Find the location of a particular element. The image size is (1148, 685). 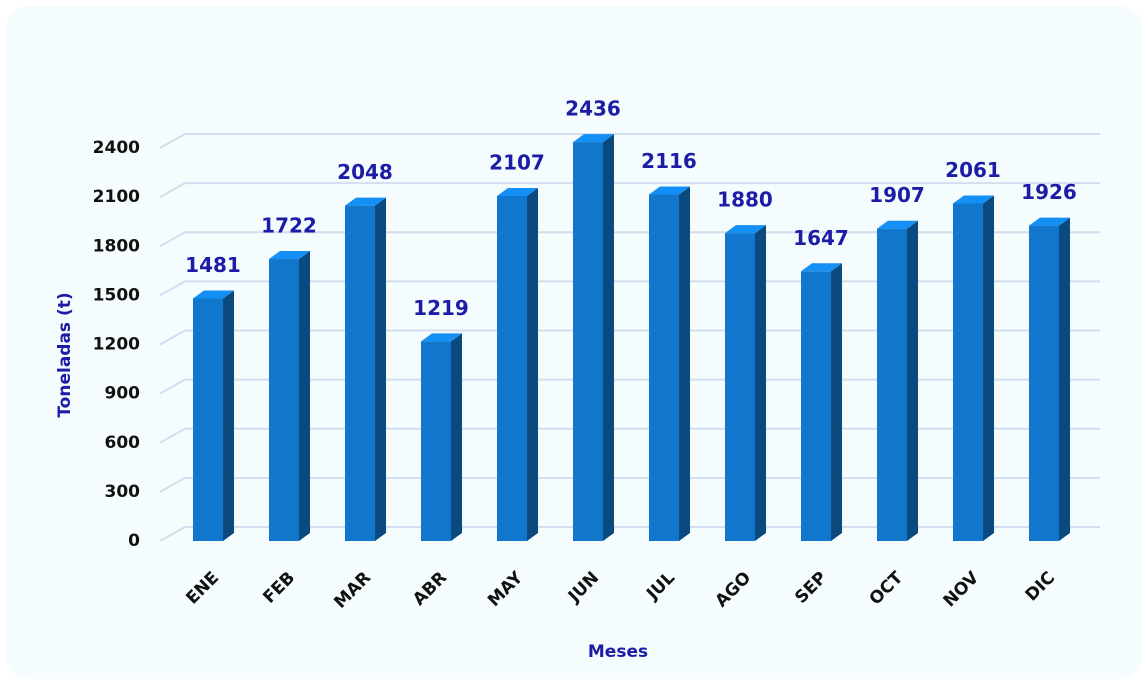

x-tick-label: NOV is located at coordinates (962, 589).